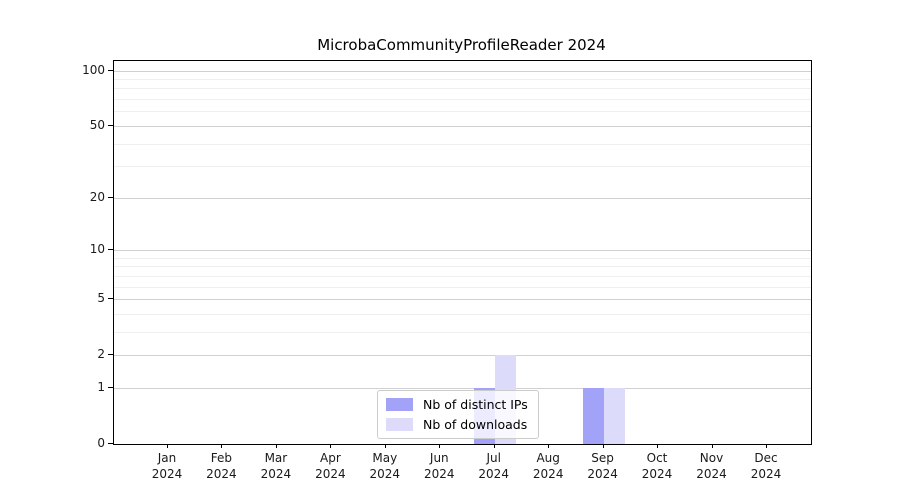  I want to click on x-tick-month: Feb, so click(221, 458).